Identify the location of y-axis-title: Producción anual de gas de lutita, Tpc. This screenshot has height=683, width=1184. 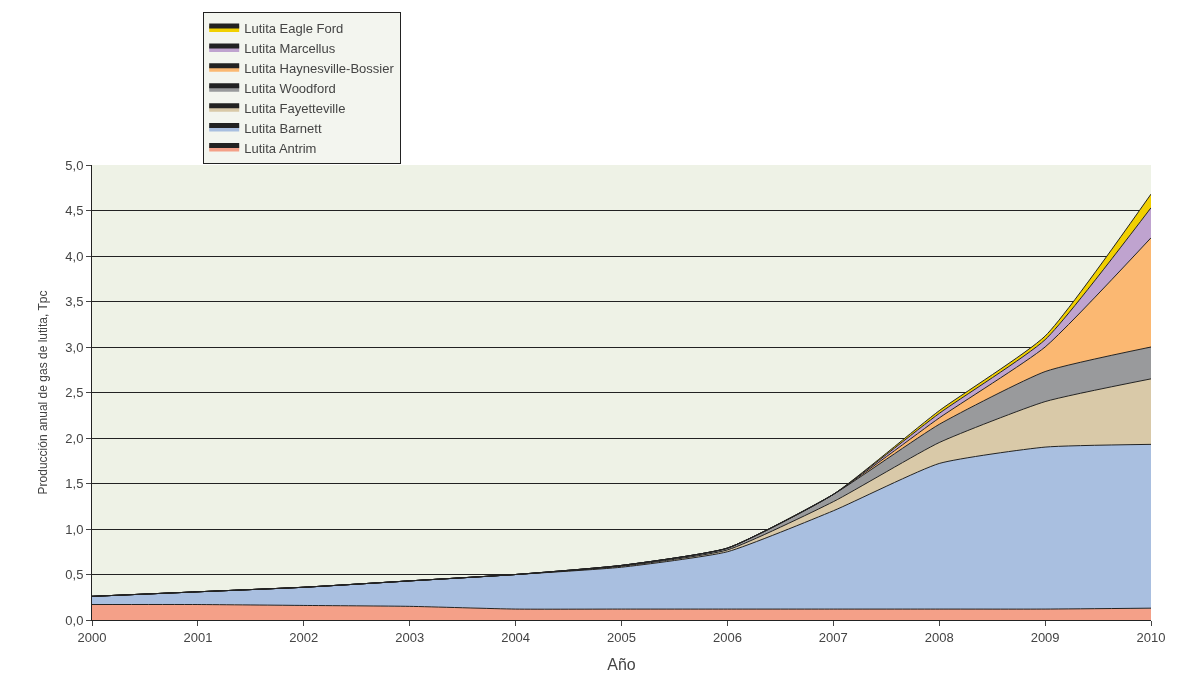
(42, 392).